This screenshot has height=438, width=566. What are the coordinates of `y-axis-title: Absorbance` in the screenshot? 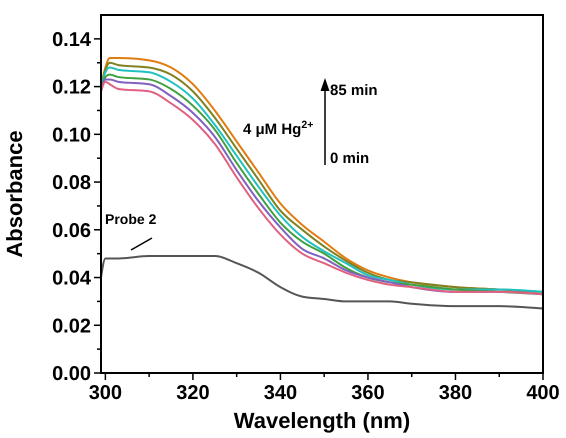 It's located at (14, 194).